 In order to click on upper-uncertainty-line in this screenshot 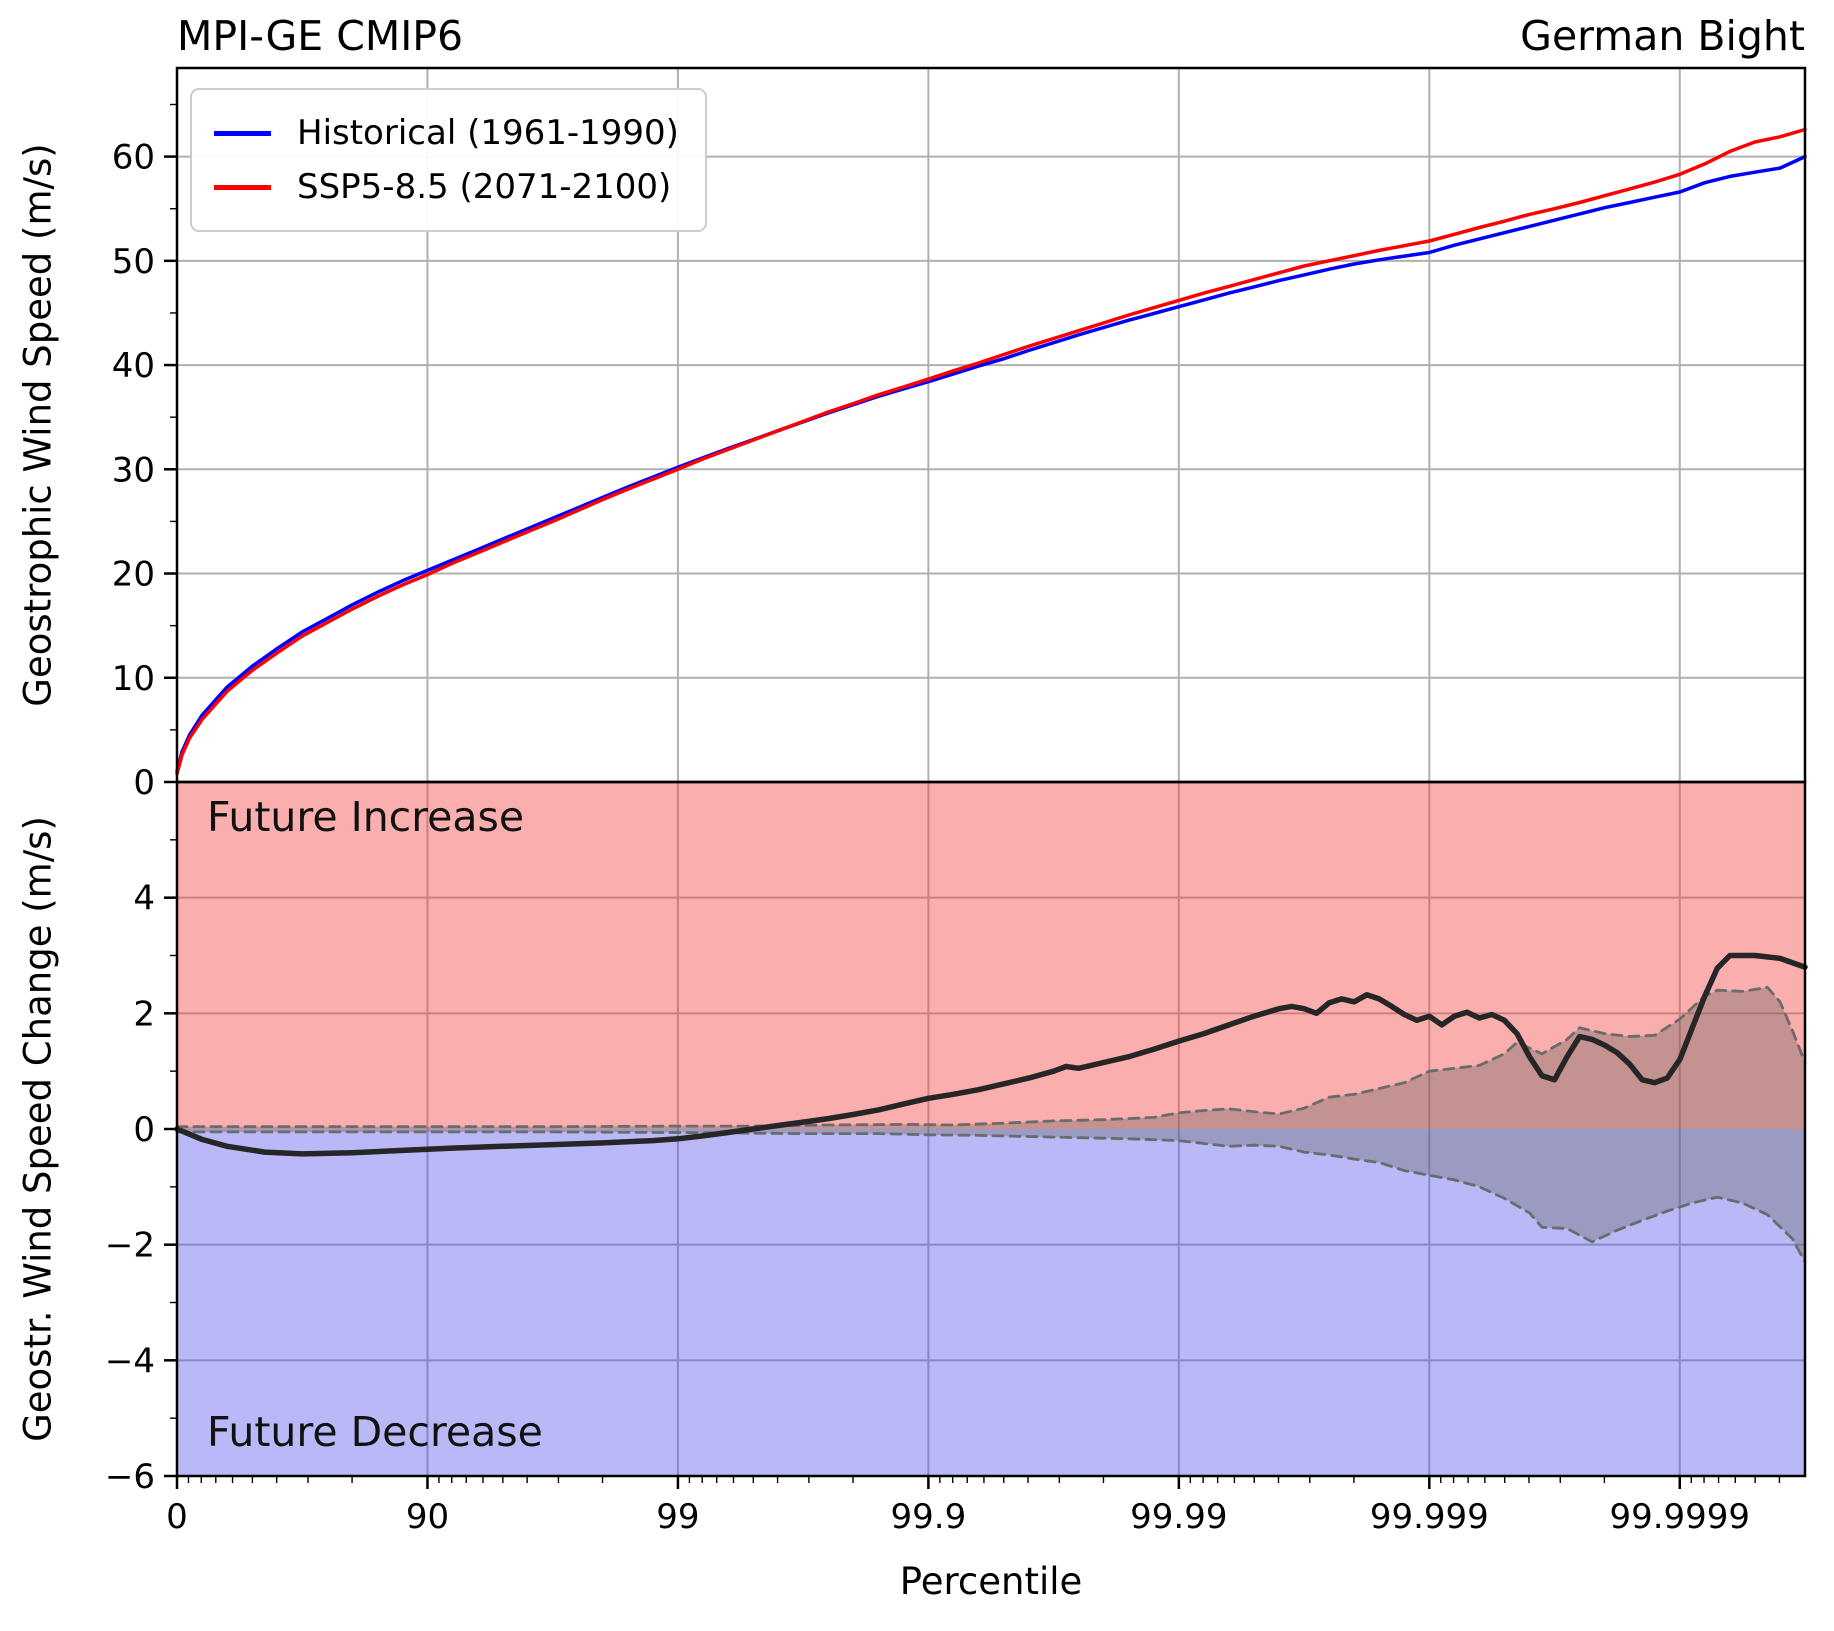, I will do `click(991, 1057)`.